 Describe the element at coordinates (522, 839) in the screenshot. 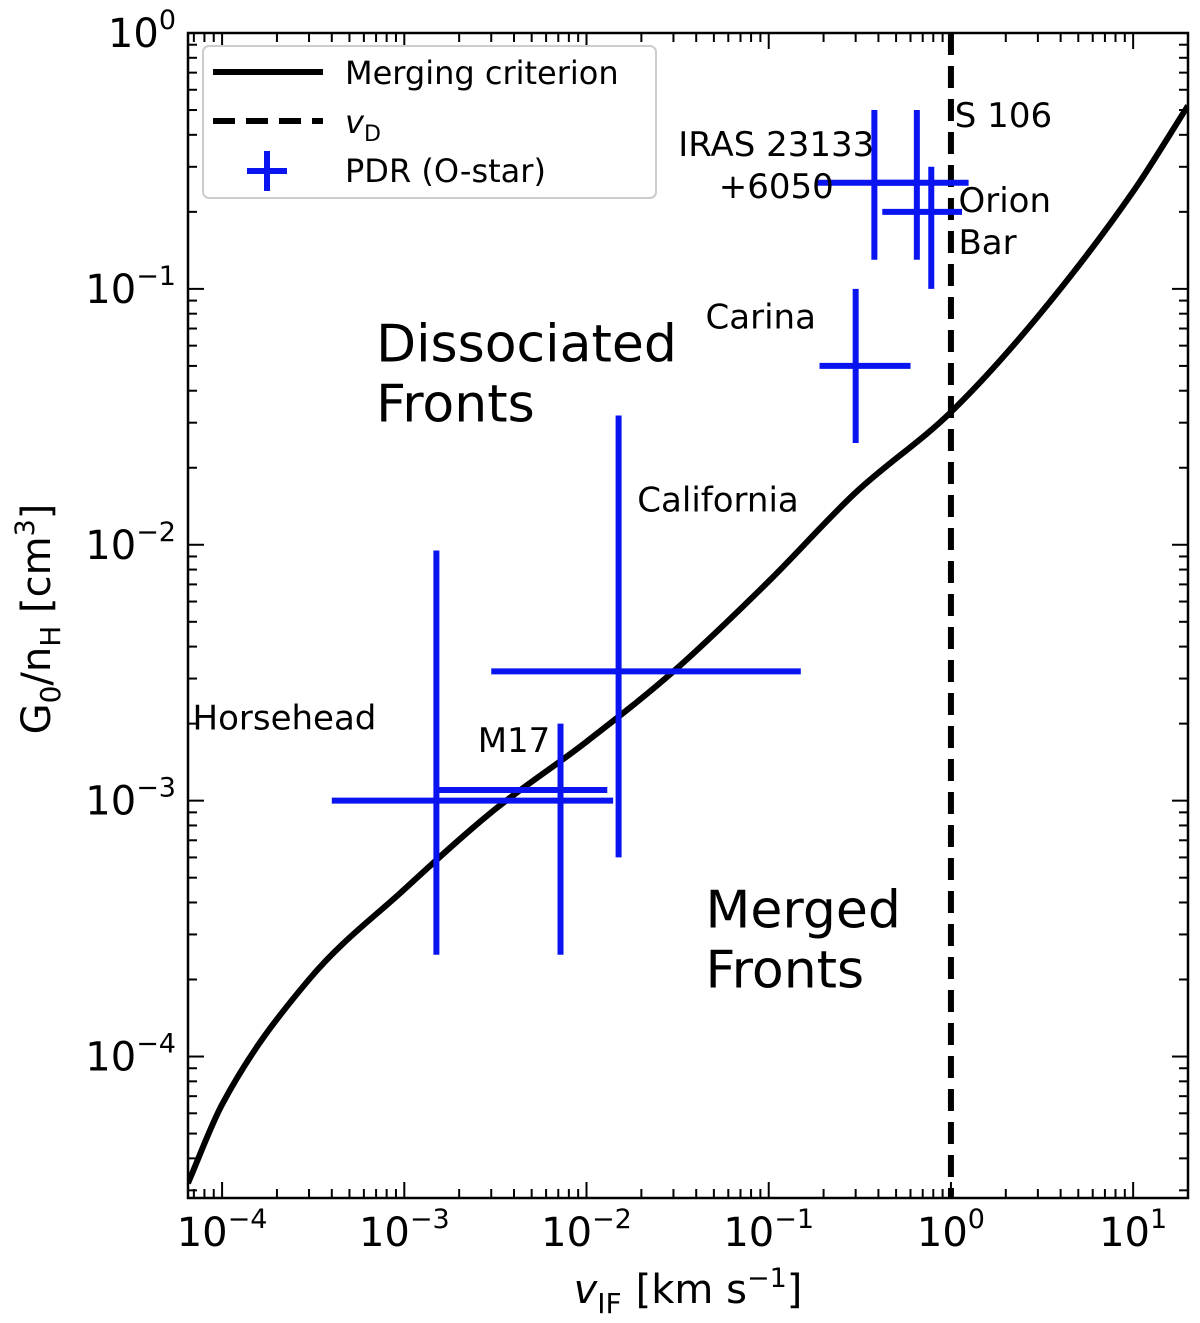

I see `errorbar-m17` at that location.